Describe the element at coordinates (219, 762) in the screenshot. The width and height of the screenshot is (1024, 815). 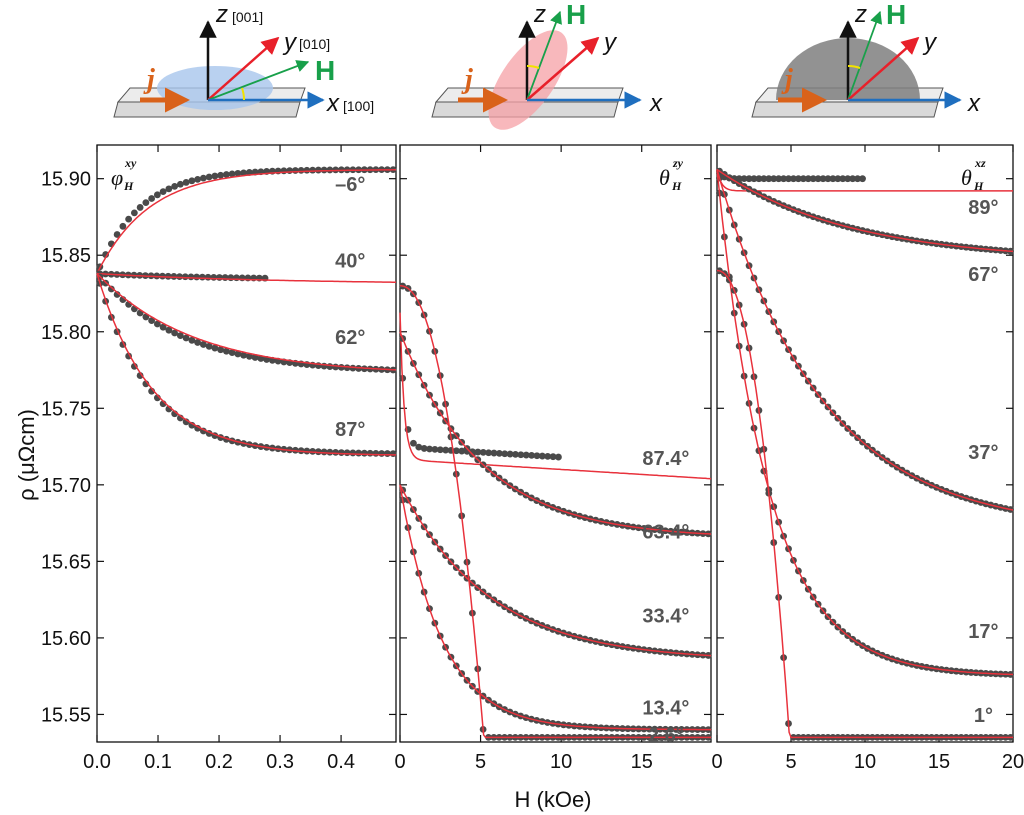
I see `x-tick-label: 0.2` at that location.